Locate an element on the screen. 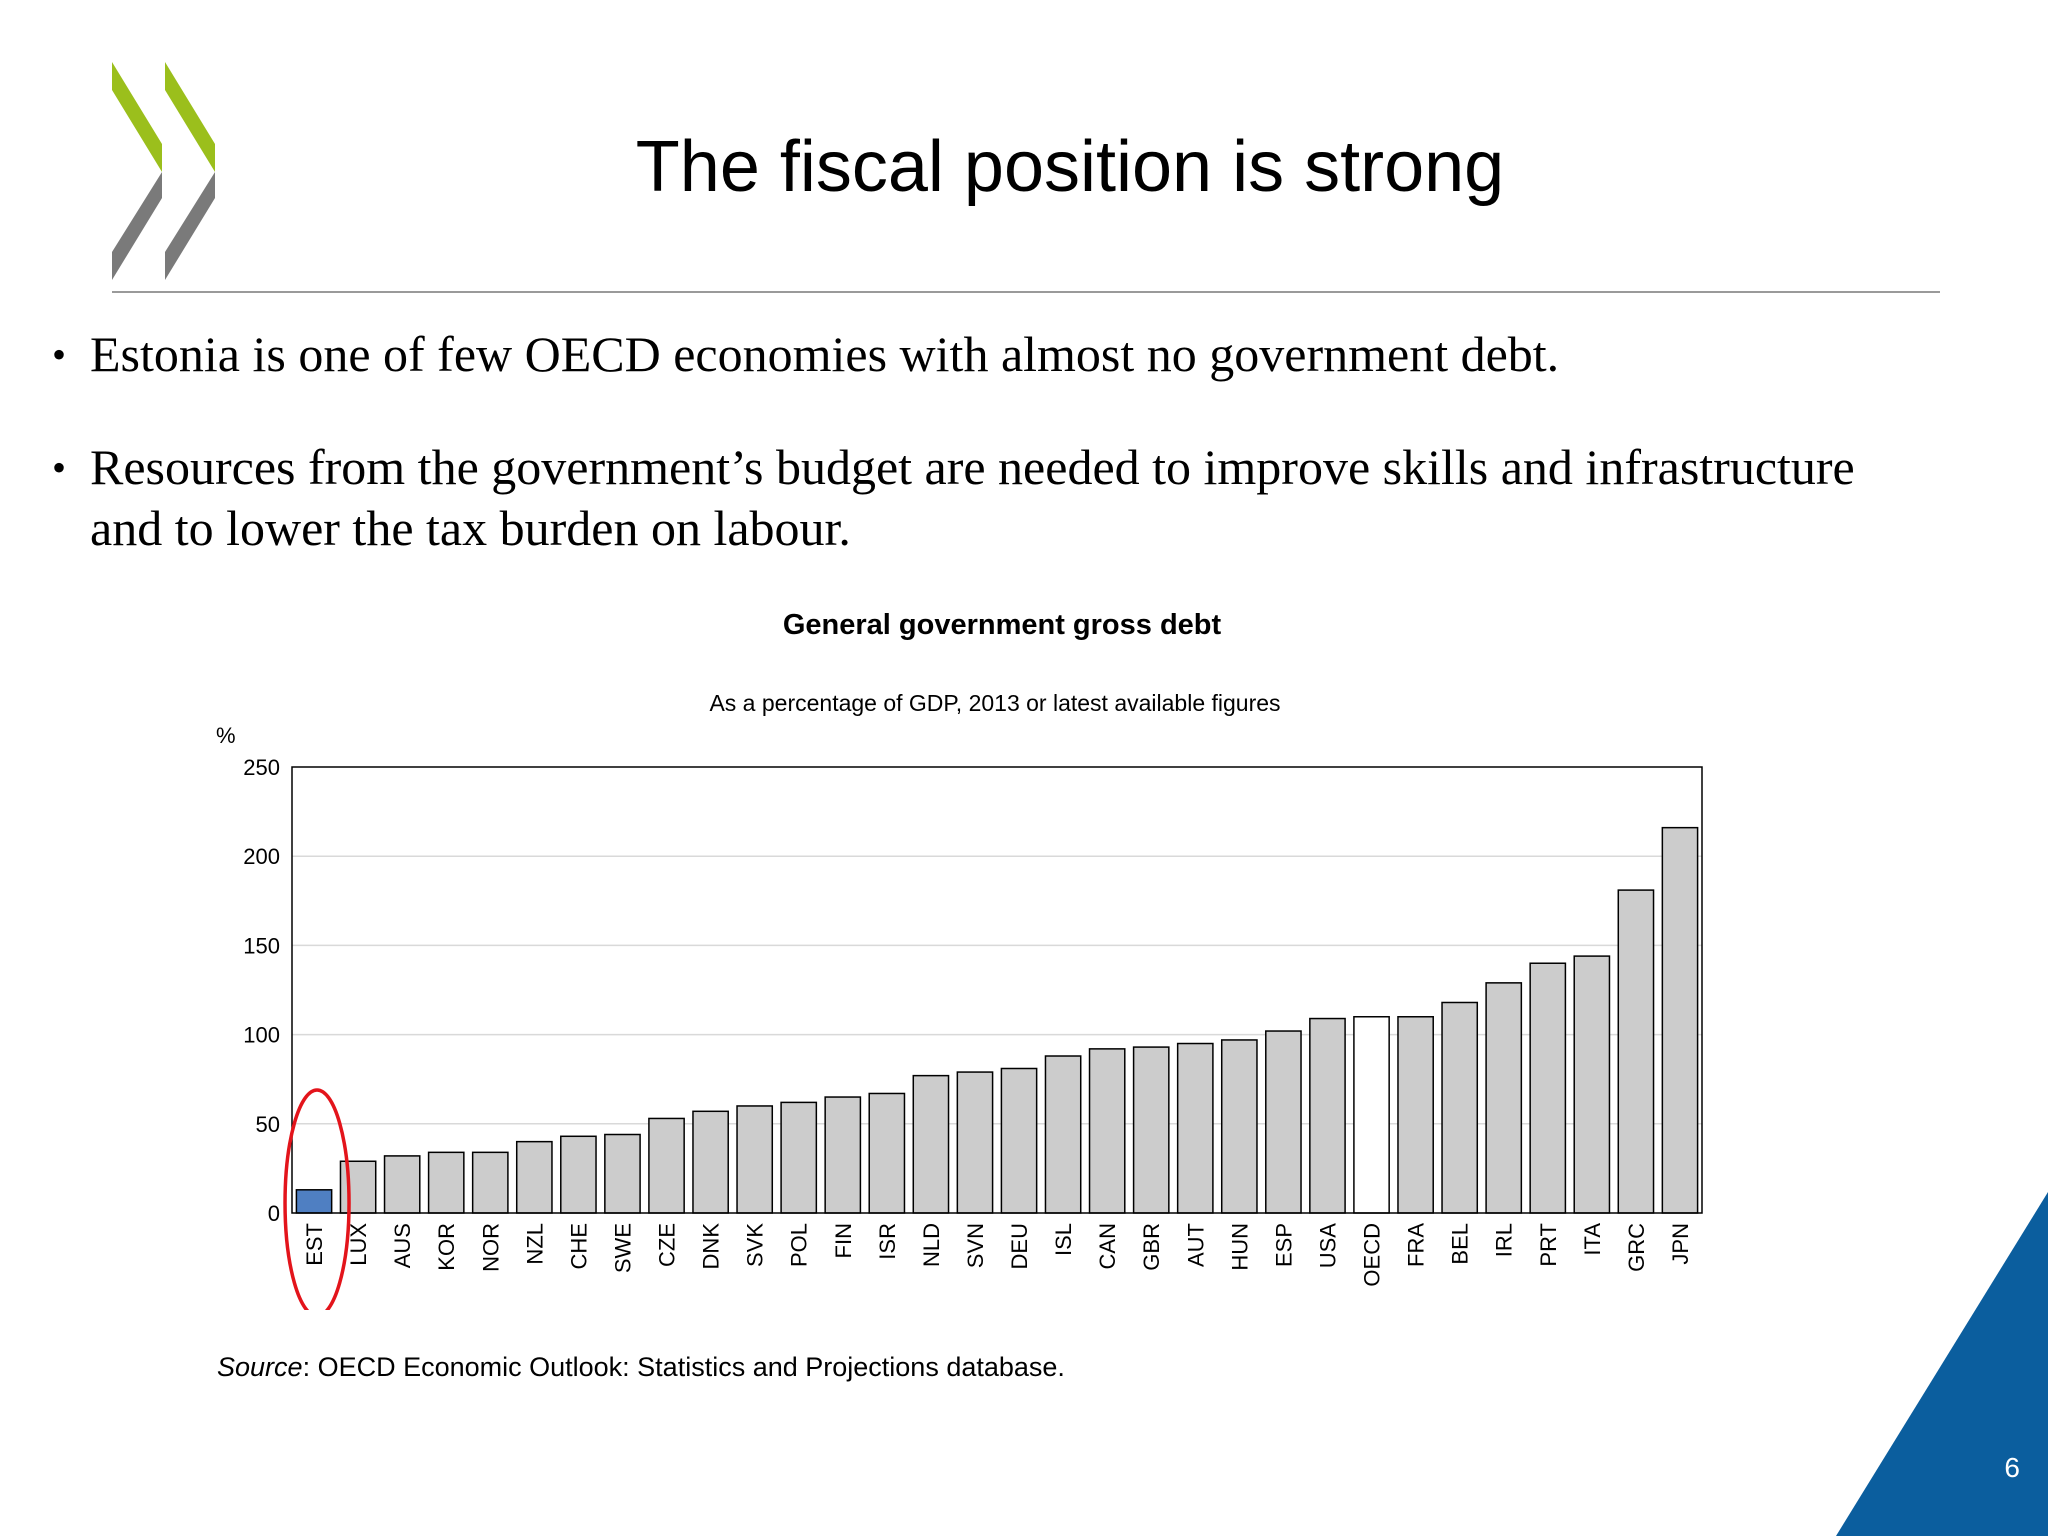 The height and width of the screenshot is (1536, 2048). bar-can is located at coordinates (1107, 1131).